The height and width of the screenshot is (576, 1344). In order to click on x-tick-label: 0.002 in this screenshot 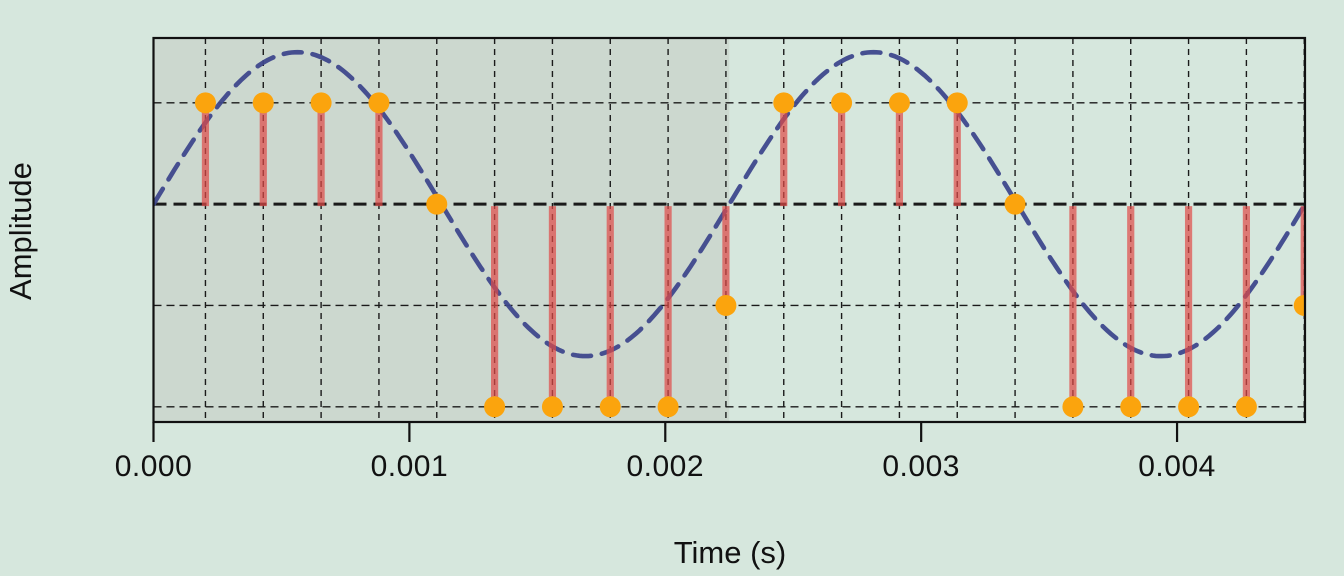, I will do `click(665, 466)`.